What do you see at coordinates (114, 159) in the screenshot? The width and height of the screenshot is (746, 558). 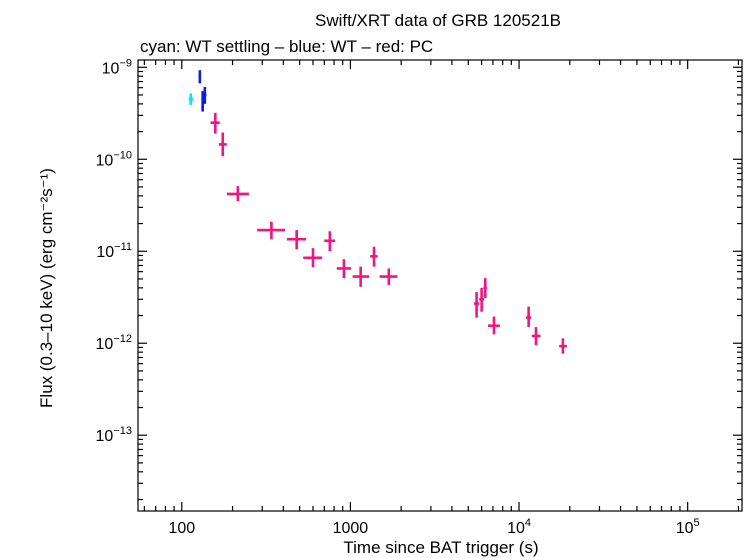 I see `y-tick-label: 10−10` at bounding box center [114, 159].